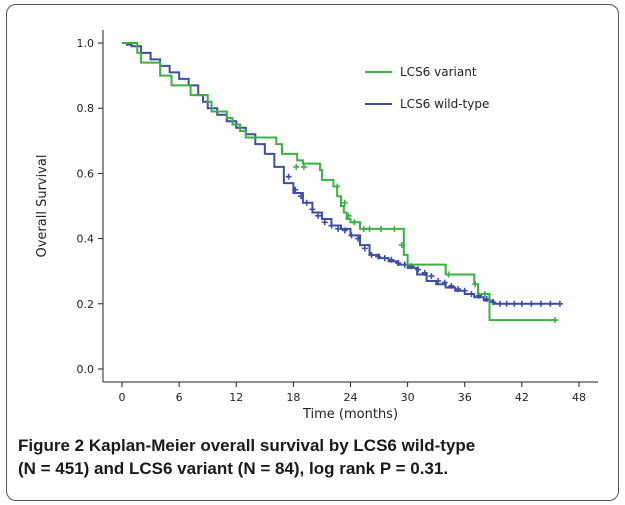 The width and height of the screenshot is (625, 505). What do you see at coordinates (427, 88) in the screenshot?
I see `legend: LCS6 variant LCS6 wild-type` at bounding box center [427, 88].